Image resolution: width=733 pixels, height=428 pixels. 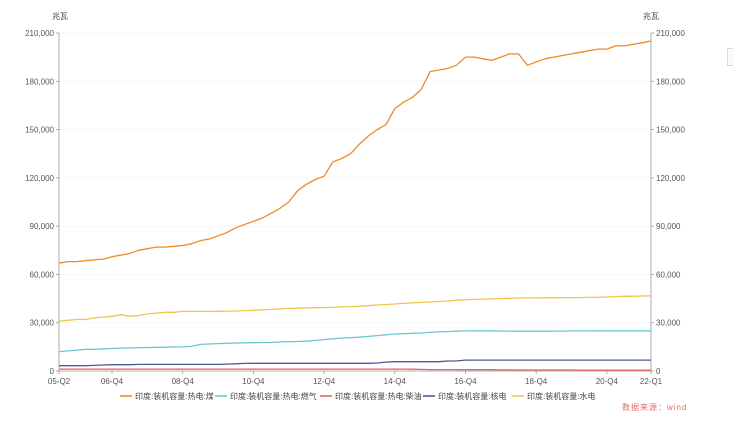 What do you see at coordinates (561, 396) in the screenshot?
I see `legend-label-5: 印度:装机容量:水电` at bounding box center [561, 396].